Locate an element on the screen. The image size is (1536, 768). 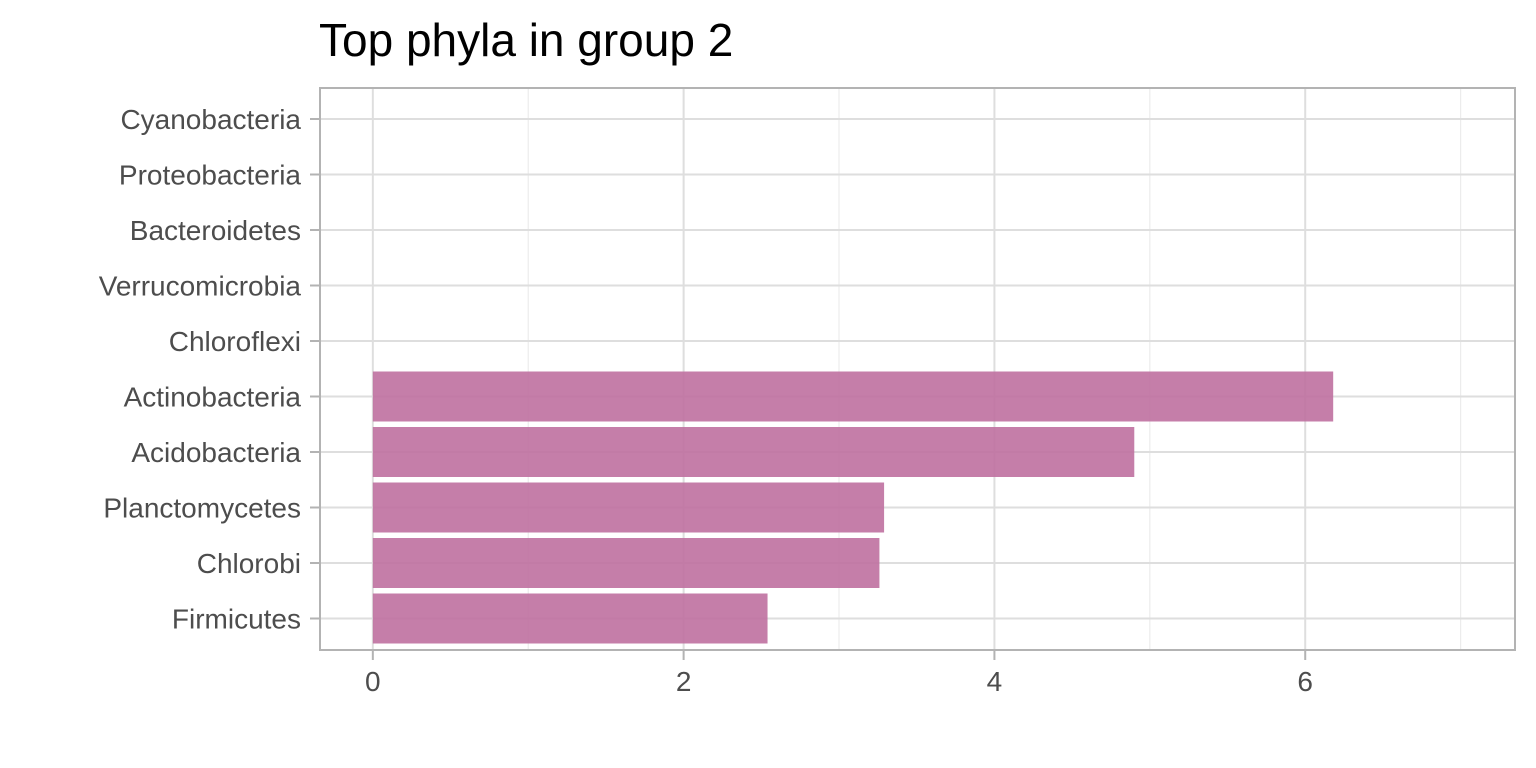
y-tick-label: Verrucomicrobia is located at coordinates (200, 286).